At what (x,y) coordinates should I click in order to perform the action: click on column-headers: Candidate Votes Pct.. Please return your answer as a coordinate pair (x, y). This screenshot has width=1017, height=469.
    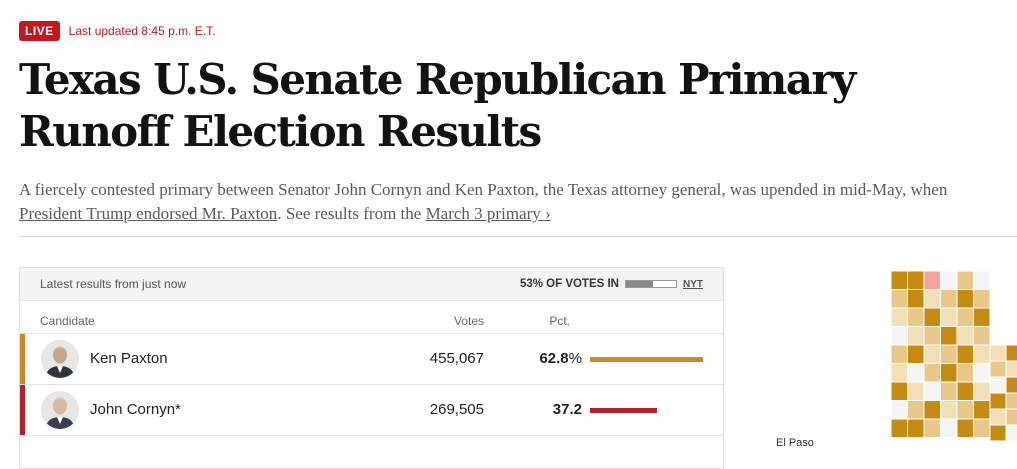
    Looking at the image, I should click on (371, 317).